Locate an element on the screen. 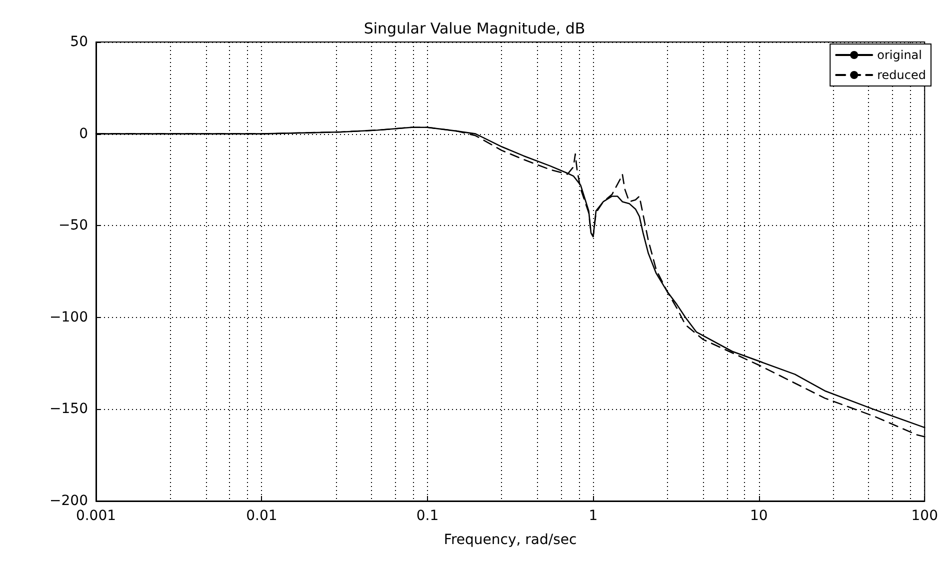 This screenshot has width=949, height=579. y-tick-label: −100 is located at coordinates (69, 317).